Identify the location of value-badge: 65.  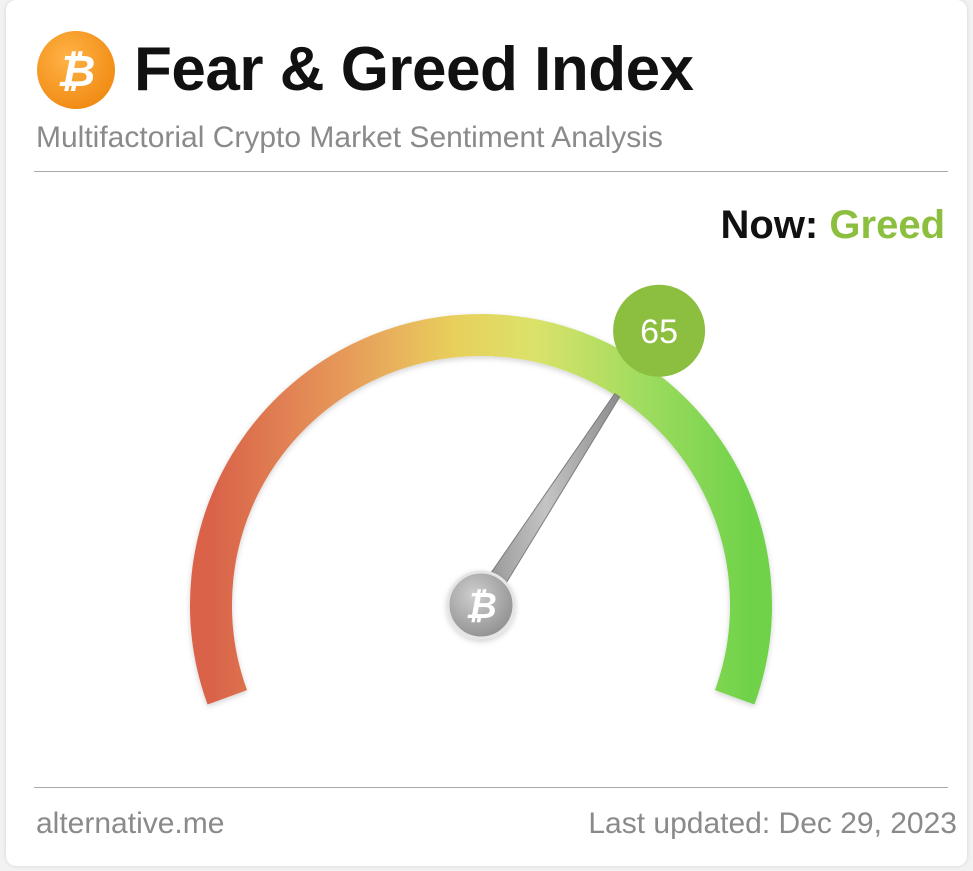
(659, 330).